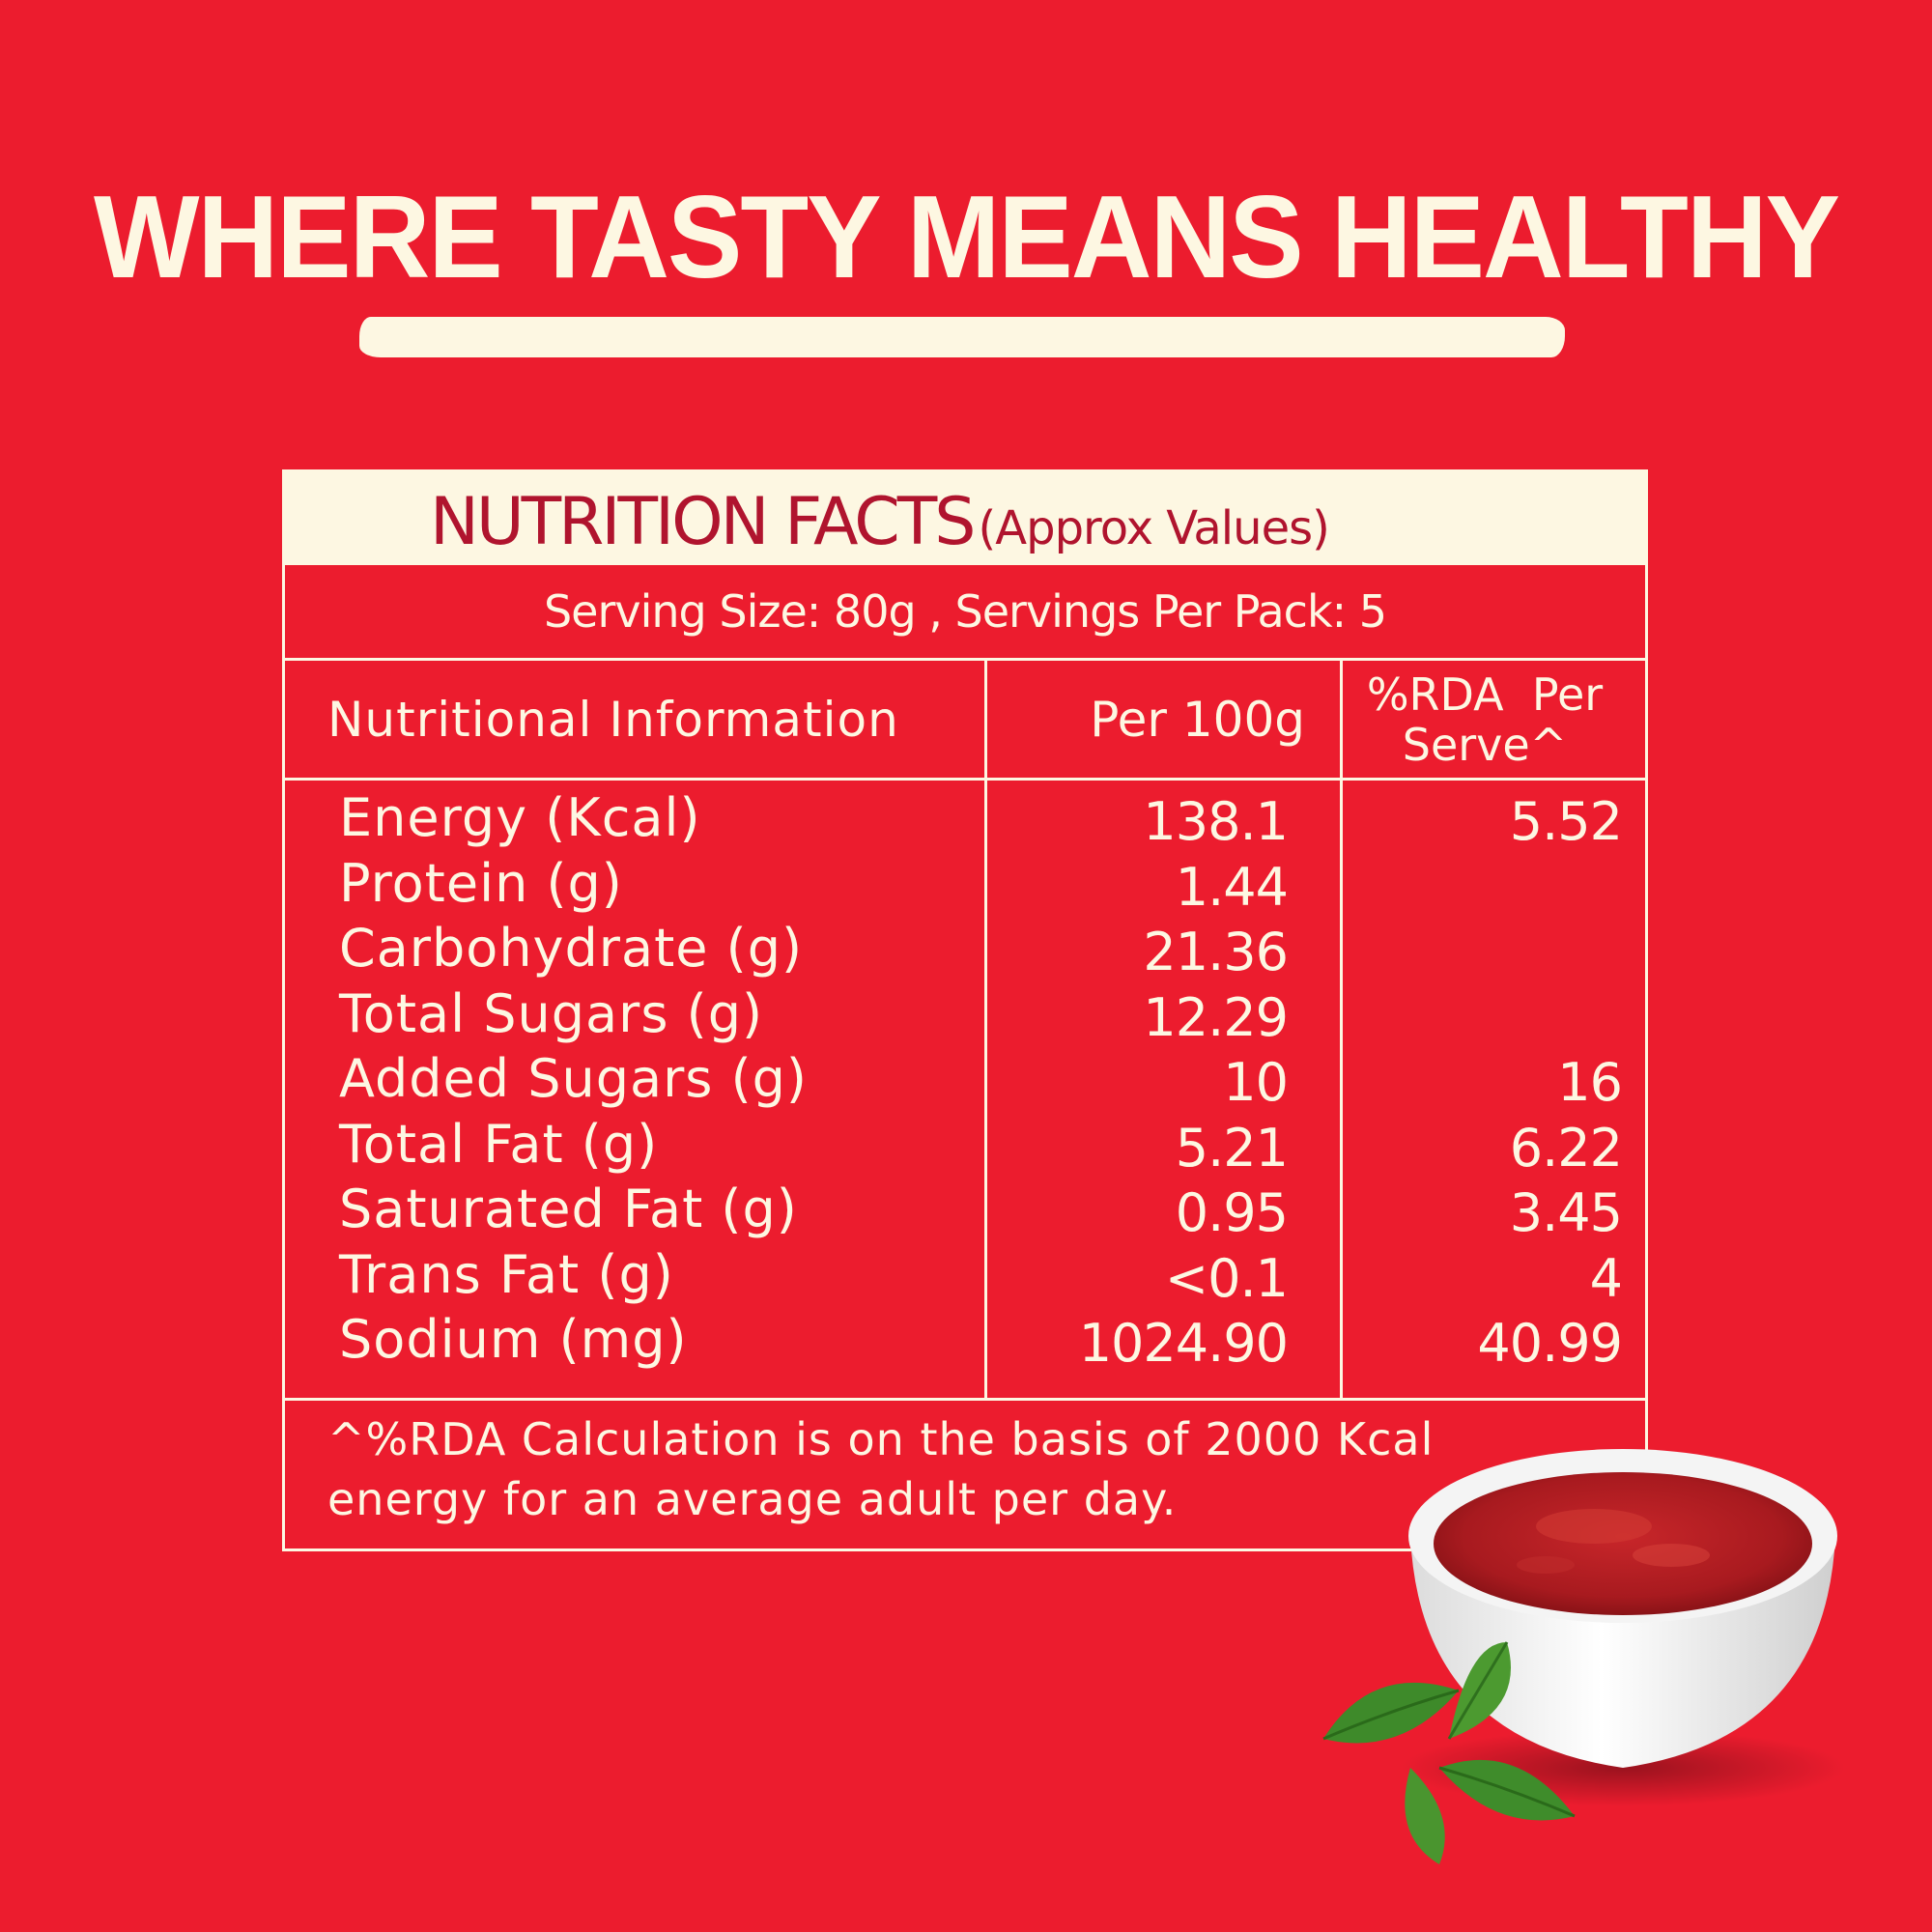 The height and width of the screenshot is (1932, 1932). What do you see at coordinates (513, 1339) in the screenshot?
I see `nutrient-name: Sodium (mg)` at bounding box center [513, 1339].